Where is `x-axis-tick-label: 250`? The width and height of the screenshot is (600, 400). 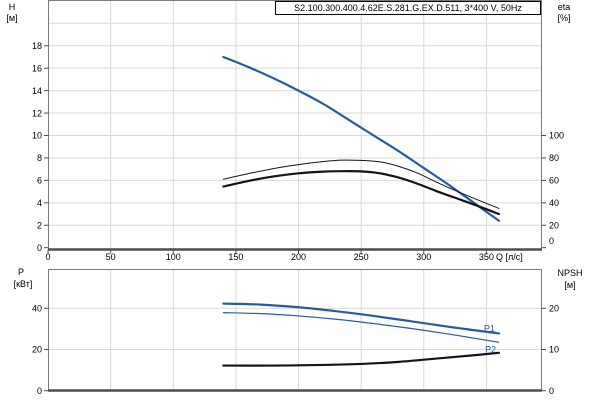 x-axis-tick-label: 250 is located at coordinates (361, 257).